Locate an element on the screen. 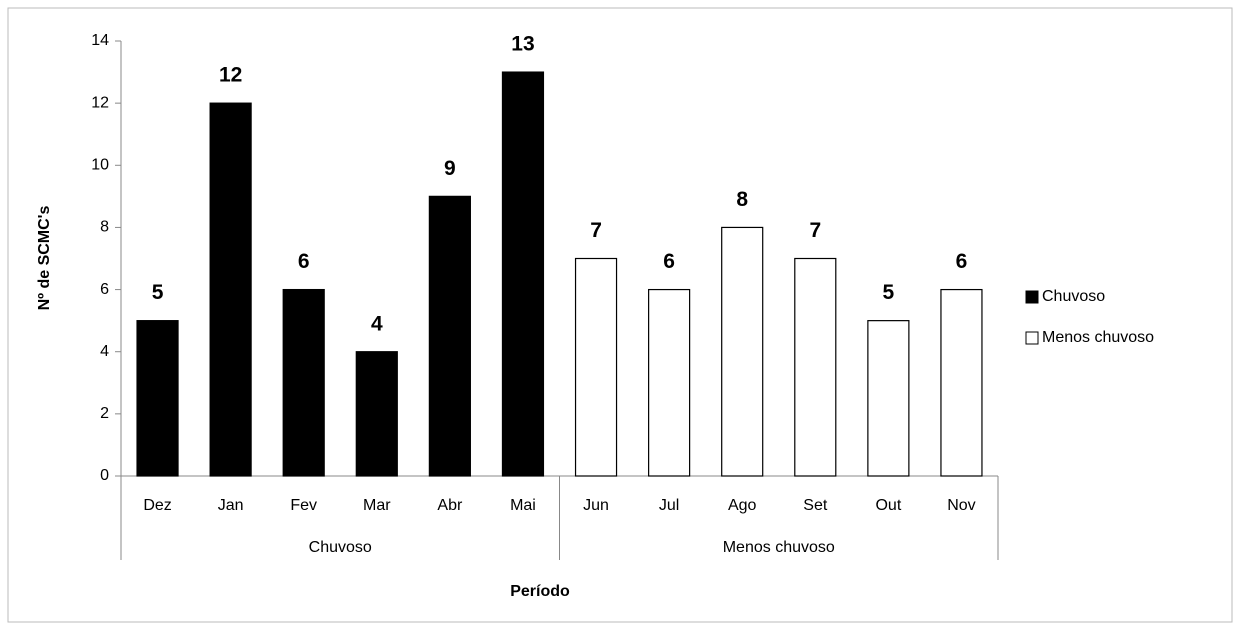  y-tick-label: 2 is located at coordinates (104, 413).